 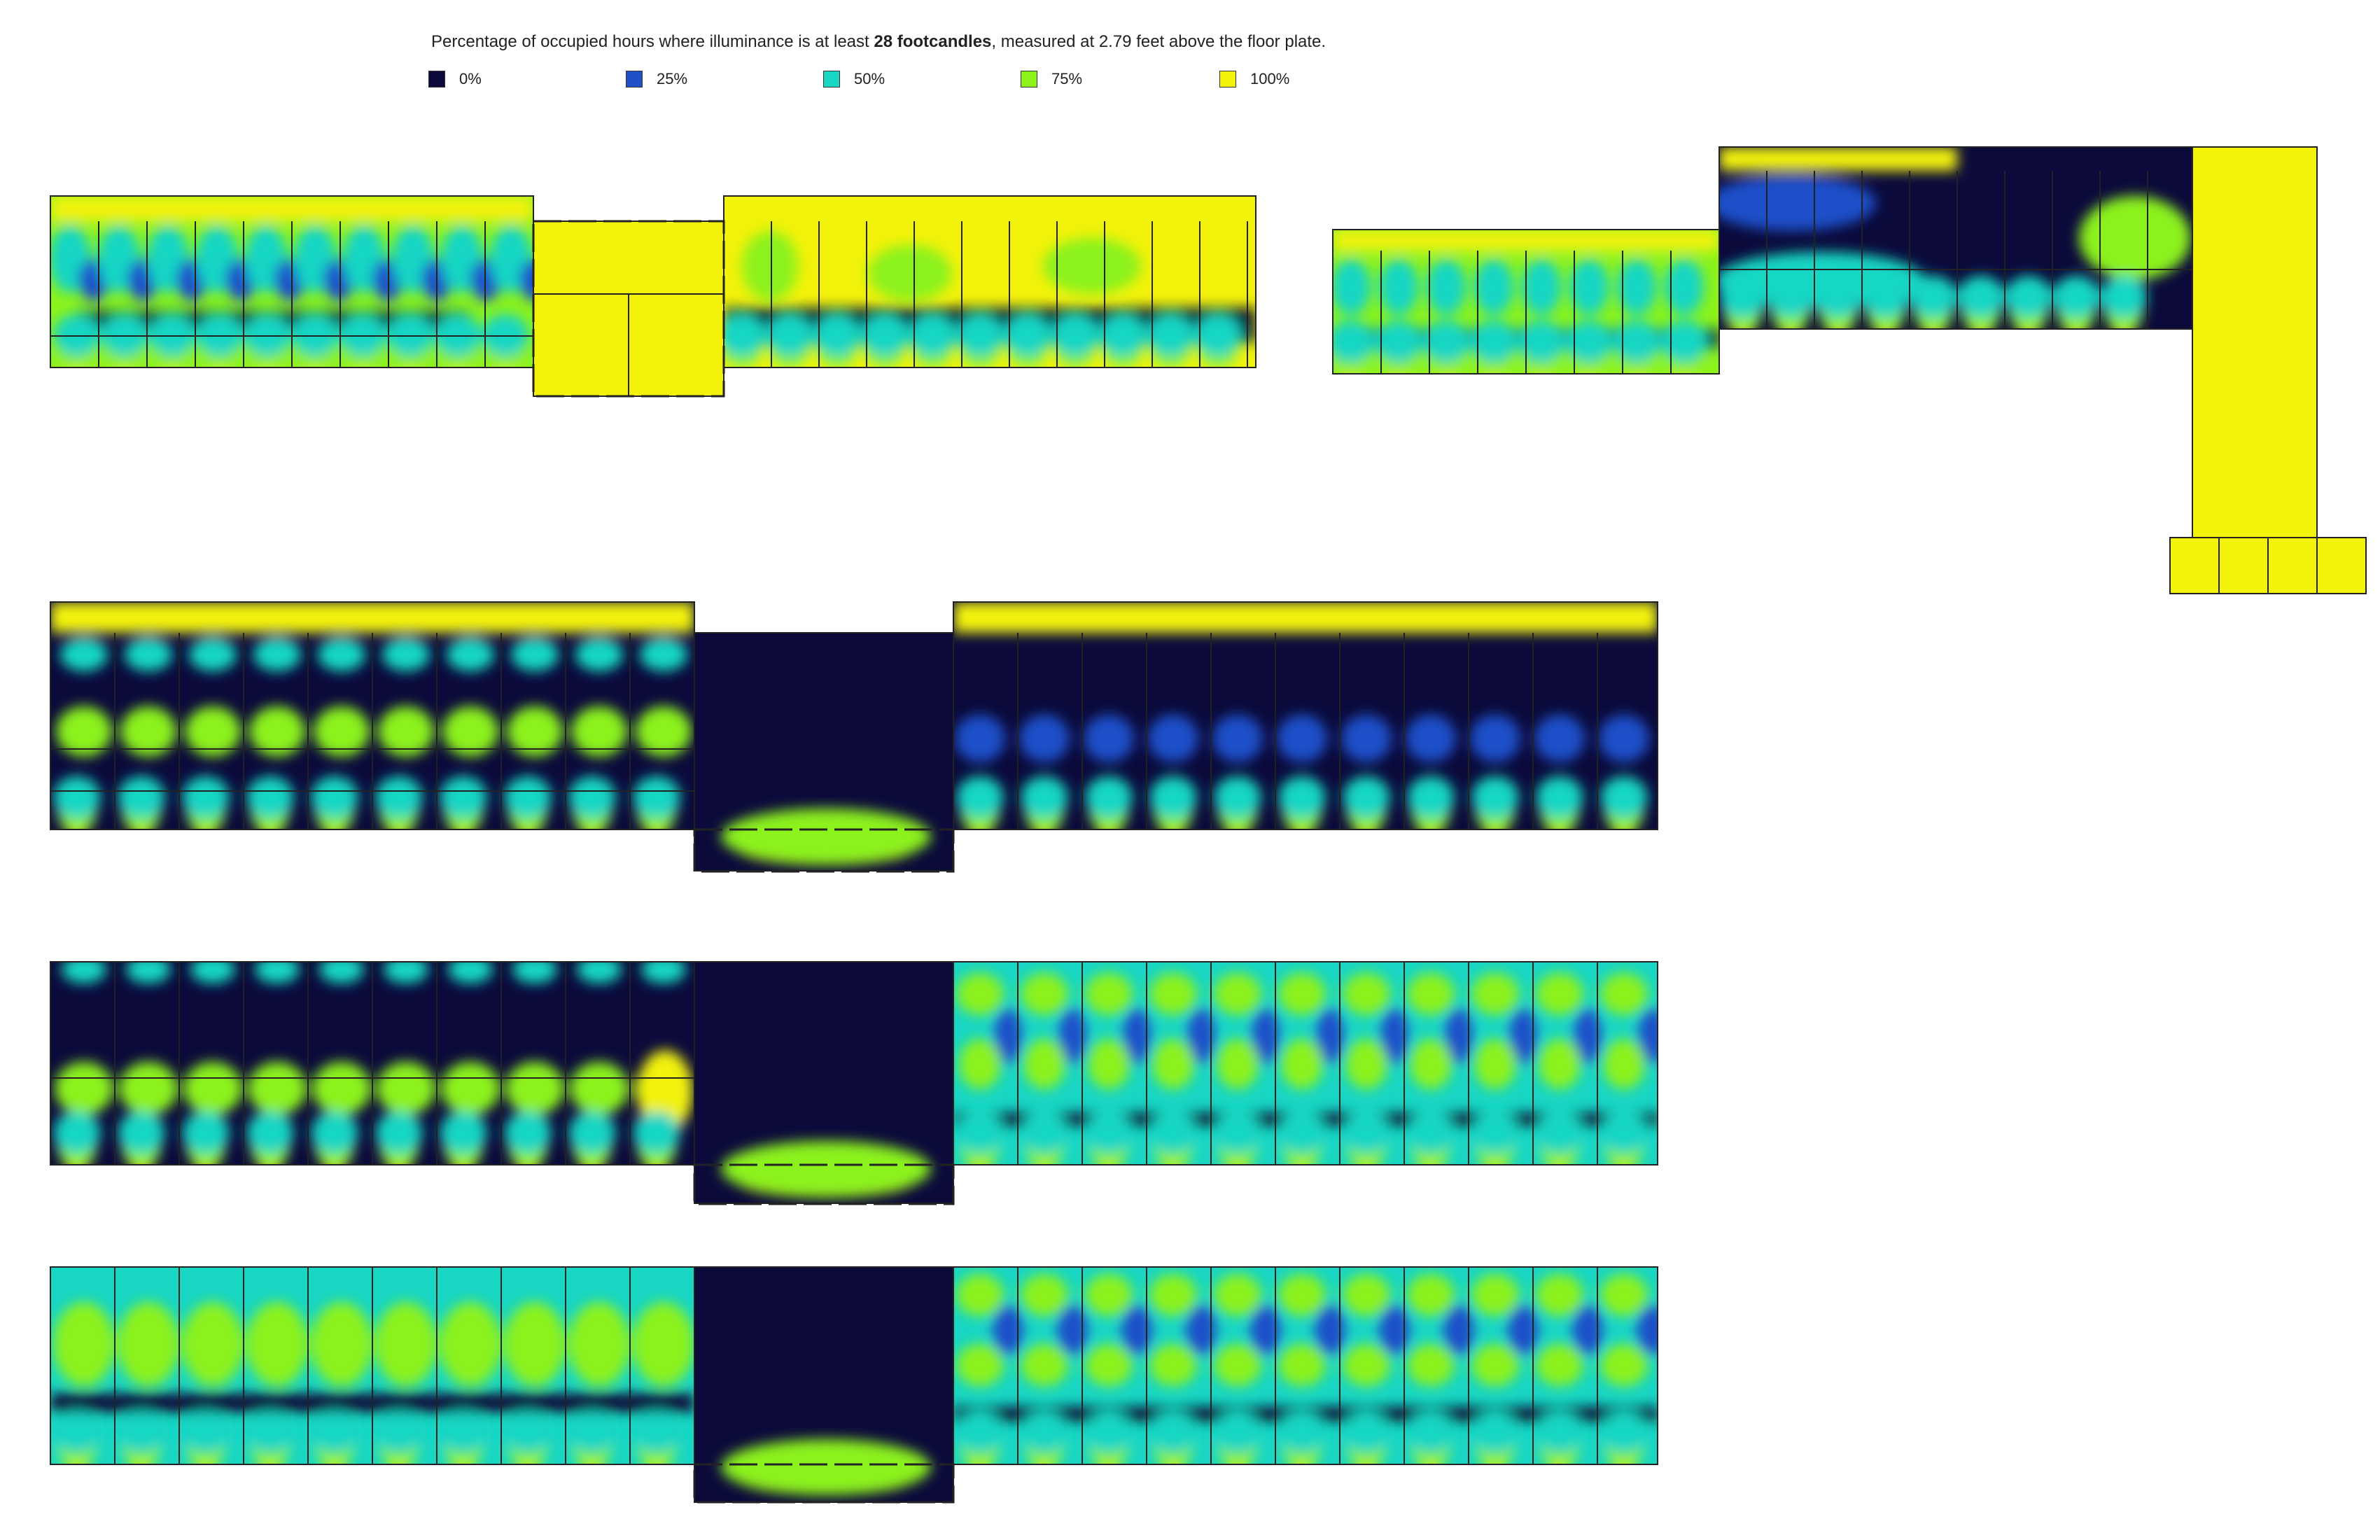 What do you see at coordinates (1305, 1365) in the screenshot?
I see `plate-level-4-east` at bounding box center [1305, 1365].